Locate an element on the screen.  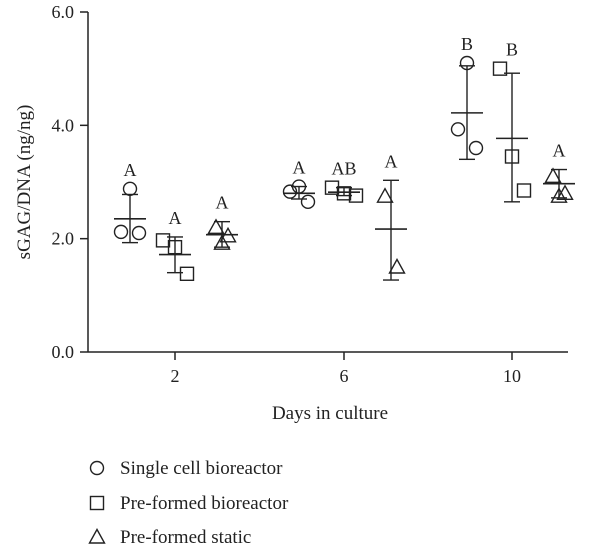
legend-marker-square is located at coordinates (97, 503).